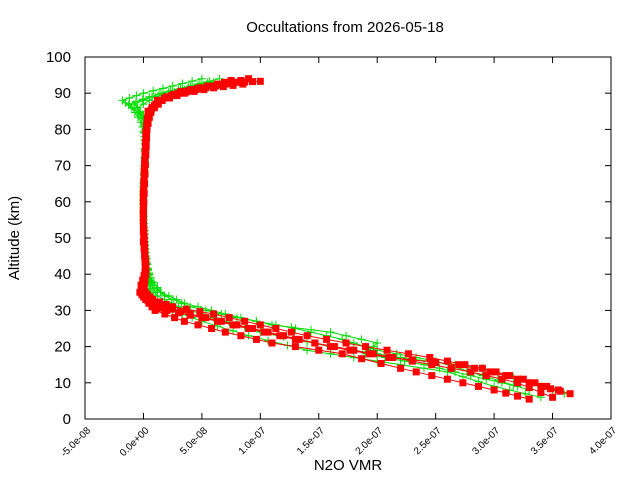 The image size is (640, 480). What do you see at coordinates (311, 441) in the screenshot?
I see `x-tick-label: 1.5e-07` at bounding box center [311, 441].